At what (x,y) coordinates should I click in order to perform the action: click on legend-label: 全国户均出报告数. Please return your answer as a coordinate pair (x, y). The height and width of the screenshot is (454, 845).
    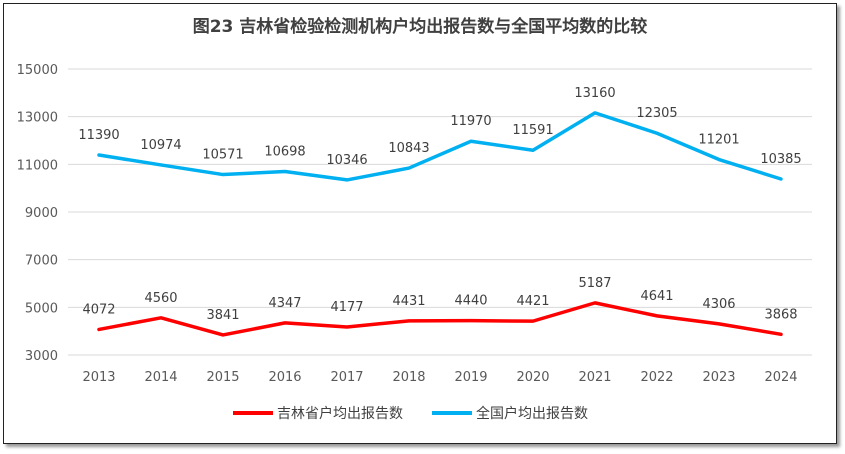
    Looking at the image, I should click on (532, 413).